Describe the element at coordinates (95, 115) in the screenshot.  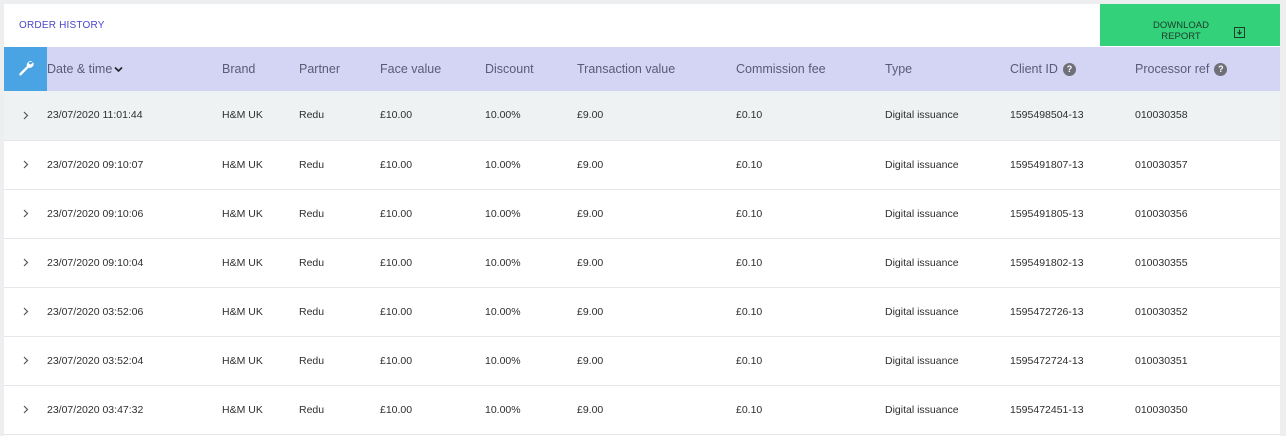
I see `cell-date: 23/07/2020 11:01:44` at that location.